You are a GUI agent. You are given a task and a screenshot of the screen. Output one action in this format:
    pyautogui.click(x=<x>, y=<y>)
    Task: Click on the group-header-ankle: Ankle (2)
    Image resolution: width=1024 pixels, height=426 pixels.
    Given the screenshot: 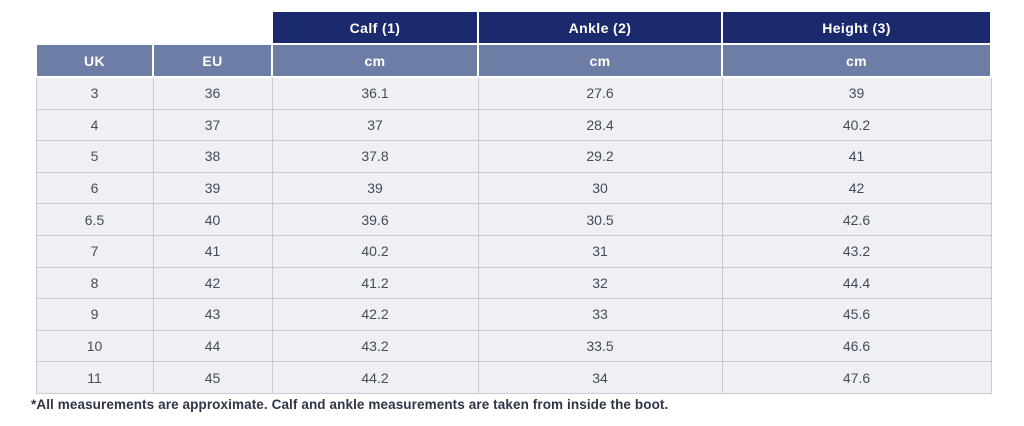 What is the action you would take?
    pyautogui.click(x=600, y=27)
    